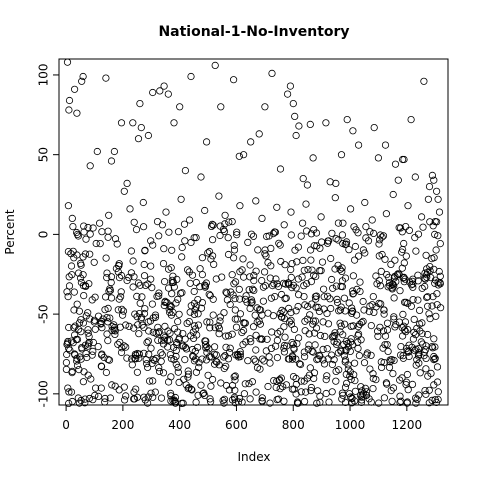 This screenshot has height=480, width=480. Describe the element at coordinates (253, 457) in the screenshot. I see `x-axis-label: Index` at that location.